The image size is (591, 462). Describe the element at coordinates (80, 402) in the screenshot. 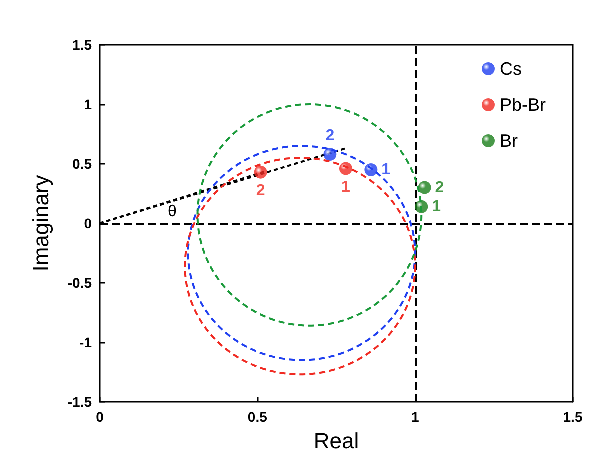

I see `y-tick-label: -1.5` at that location.